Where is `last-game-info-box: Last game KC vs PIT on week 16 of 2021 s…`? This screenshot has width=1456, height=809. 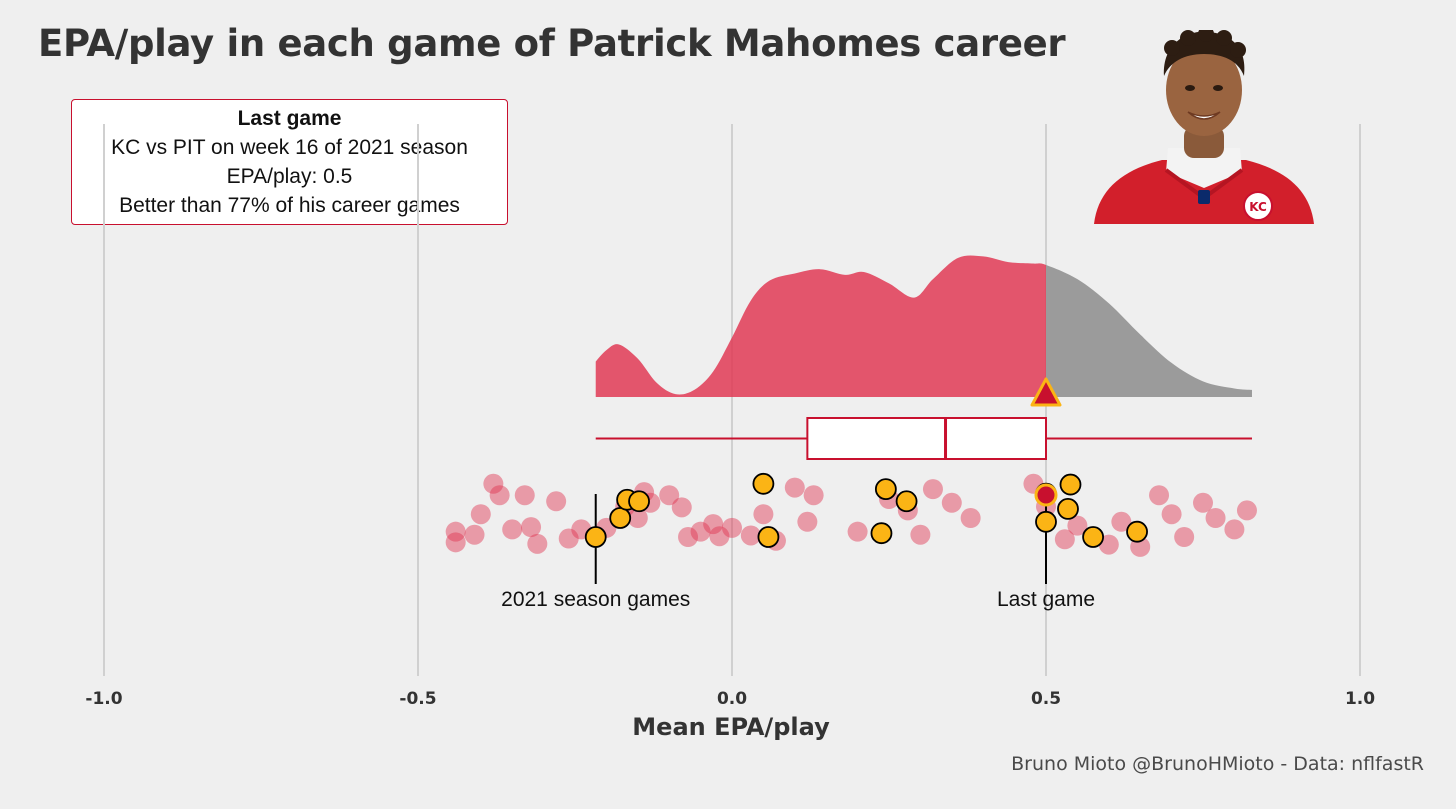
last-game-info-box: Last game KC vs PIT on week 16 of 2021 s… is located at coordinates (289, 162).